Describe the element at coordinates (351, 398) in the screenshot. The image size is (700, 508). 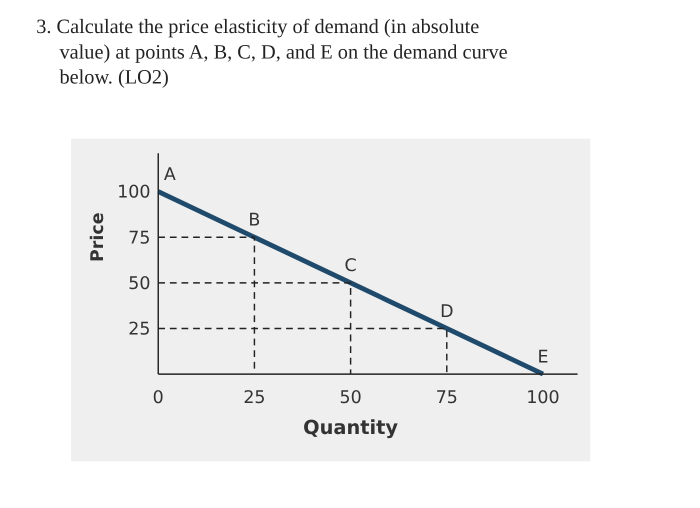
I see `x-tick-label: 50` at that location.